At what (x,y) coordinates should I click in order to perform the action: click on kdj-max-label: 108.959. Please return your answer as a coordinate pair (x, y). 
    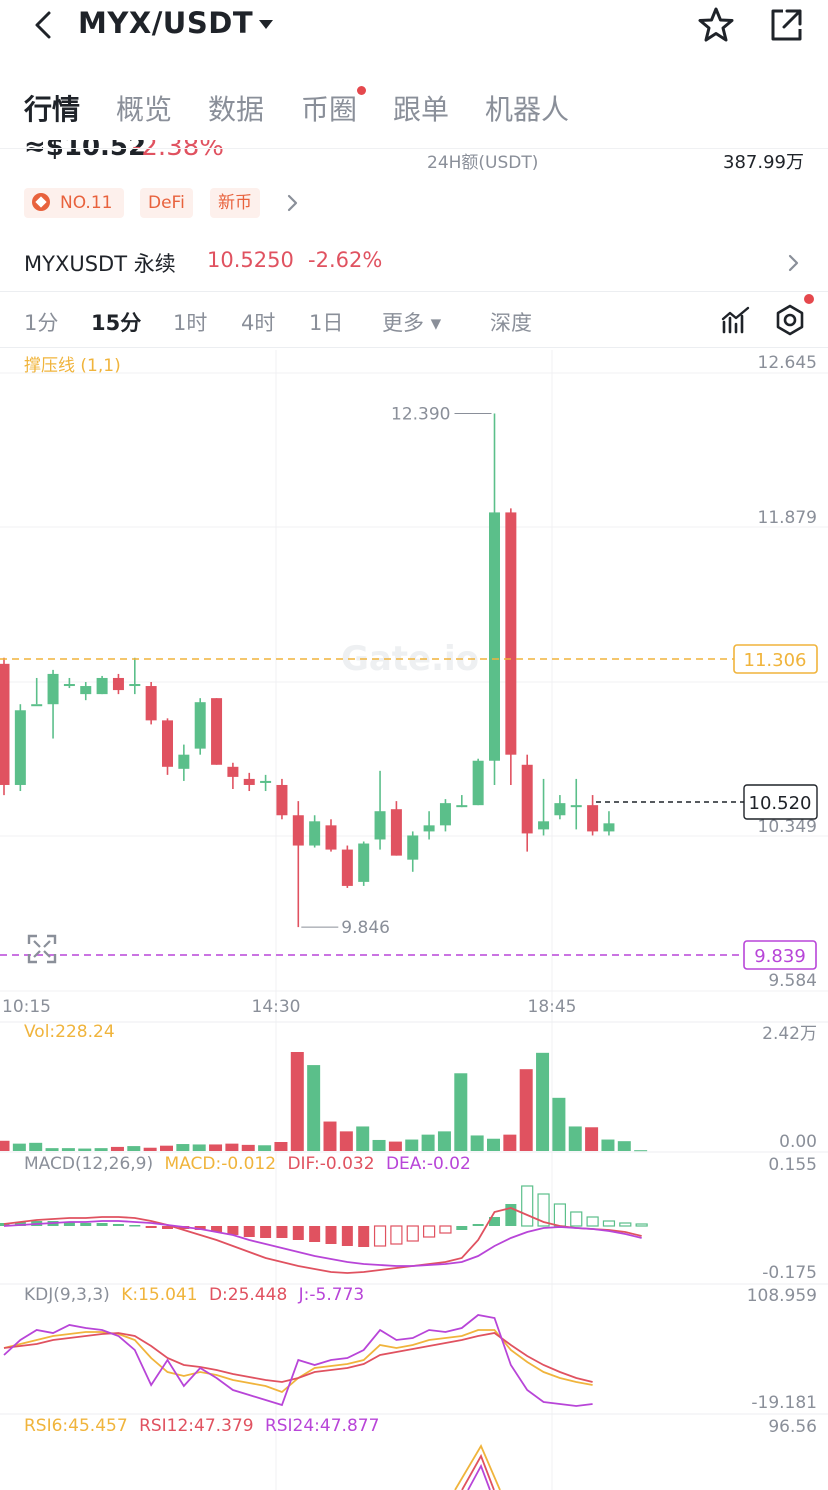
    Looking at the image, I should click on (782, 1296).